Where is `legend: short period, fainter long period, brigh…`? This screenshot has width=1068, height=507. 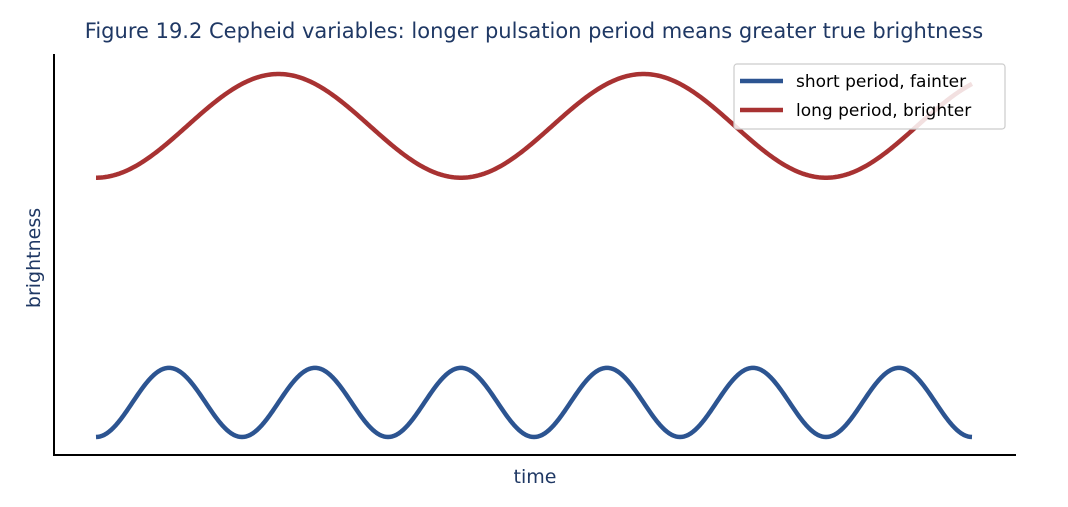 legend: short period, fainter long period, brigh… is located at coordinates (869, 96).